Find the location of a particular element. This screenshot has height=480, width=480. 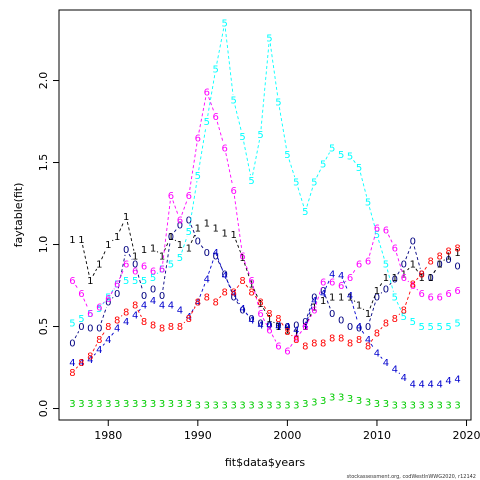

series-5-point-2003: 5 is located at coordinates (314, 183).